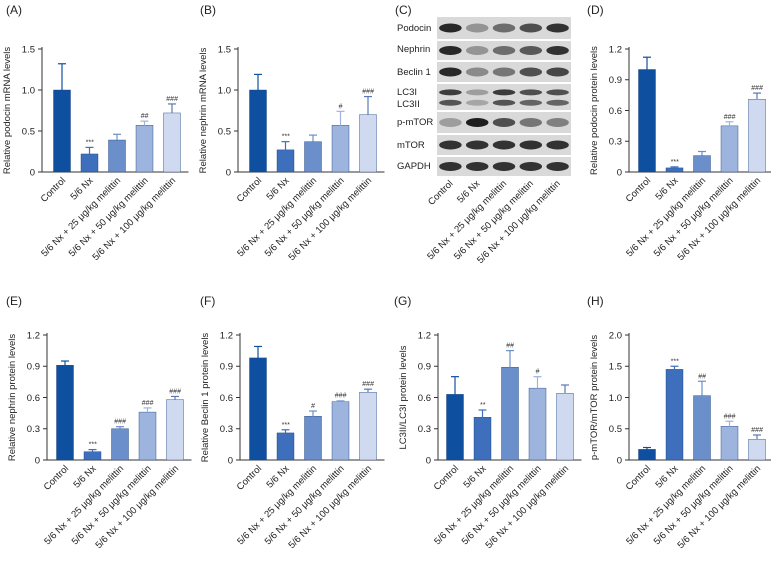  I want to click on blot-row-label: LC3I, so click(407, 92).